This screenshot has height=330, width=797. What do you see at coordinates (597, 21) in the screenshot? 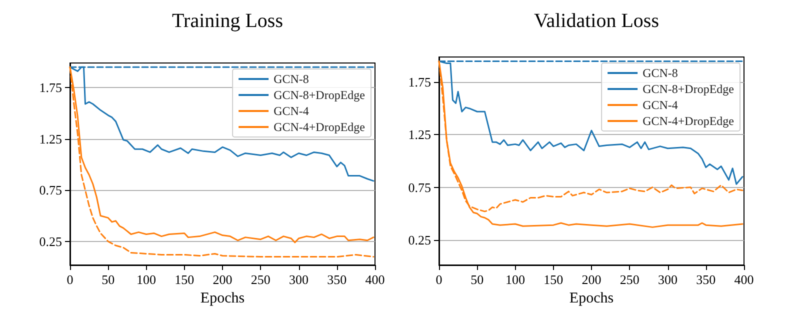
I see `chart-title: Validation Loss` at bounding box center [597, 21].